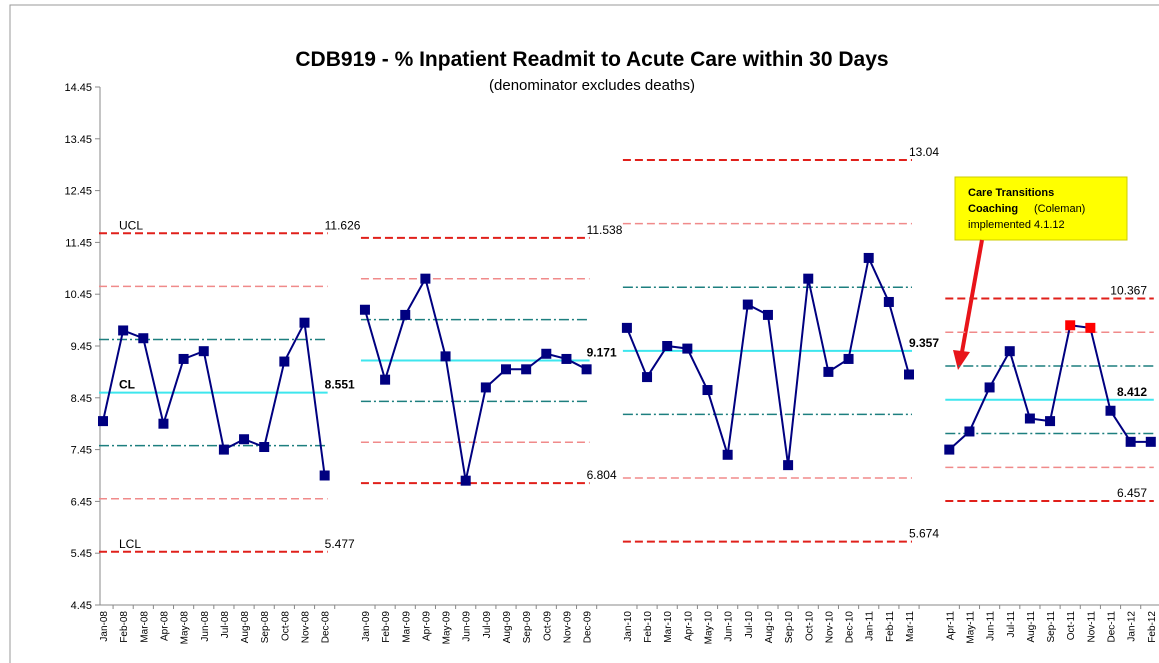 Image resolution: width=1159 pixels, height=663 pixels. What do you see at coordinates (386, 627) in the screenshot?
I see `x-tick-label: Feb-09` at bounding box center [386, 627].